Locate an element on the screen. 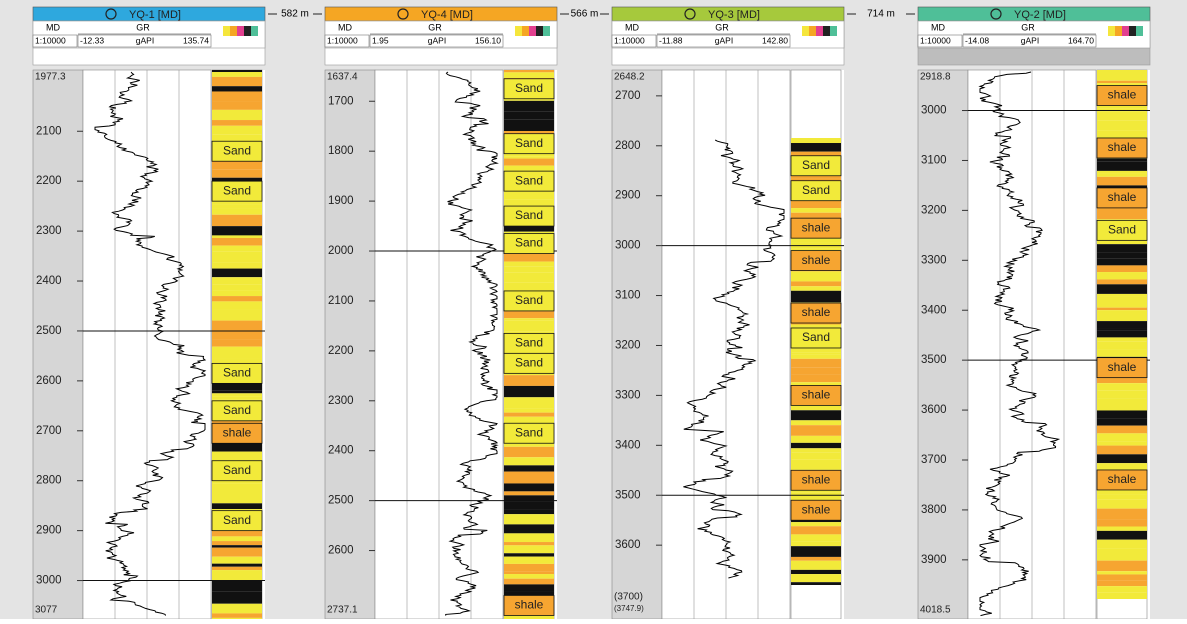  depth-tick-label: 2300 is located at coordinates (49, 231).